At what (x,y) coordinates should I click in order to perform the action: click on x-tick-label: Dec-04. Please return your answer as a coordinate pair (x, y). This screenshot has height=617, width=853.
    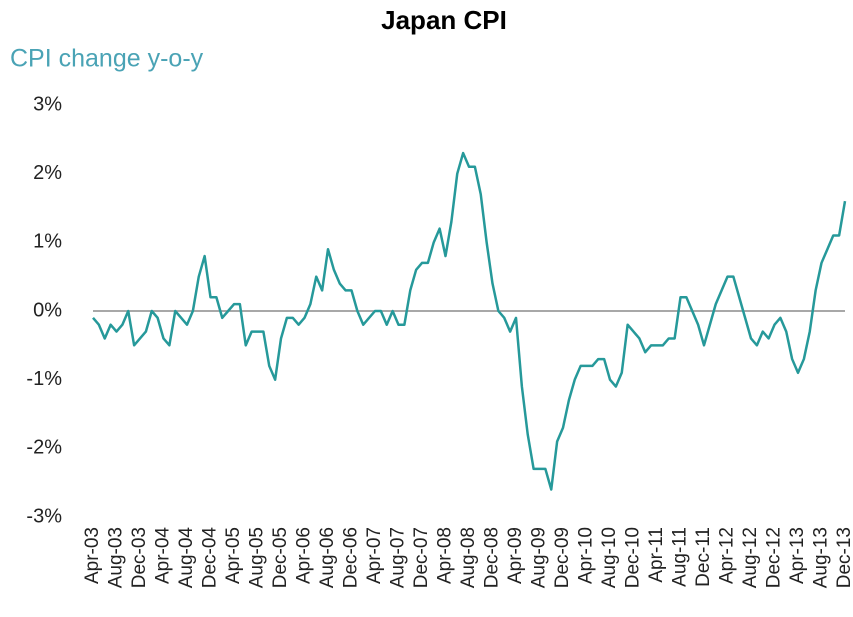
    Looking at the image, I should click on (210, 558).